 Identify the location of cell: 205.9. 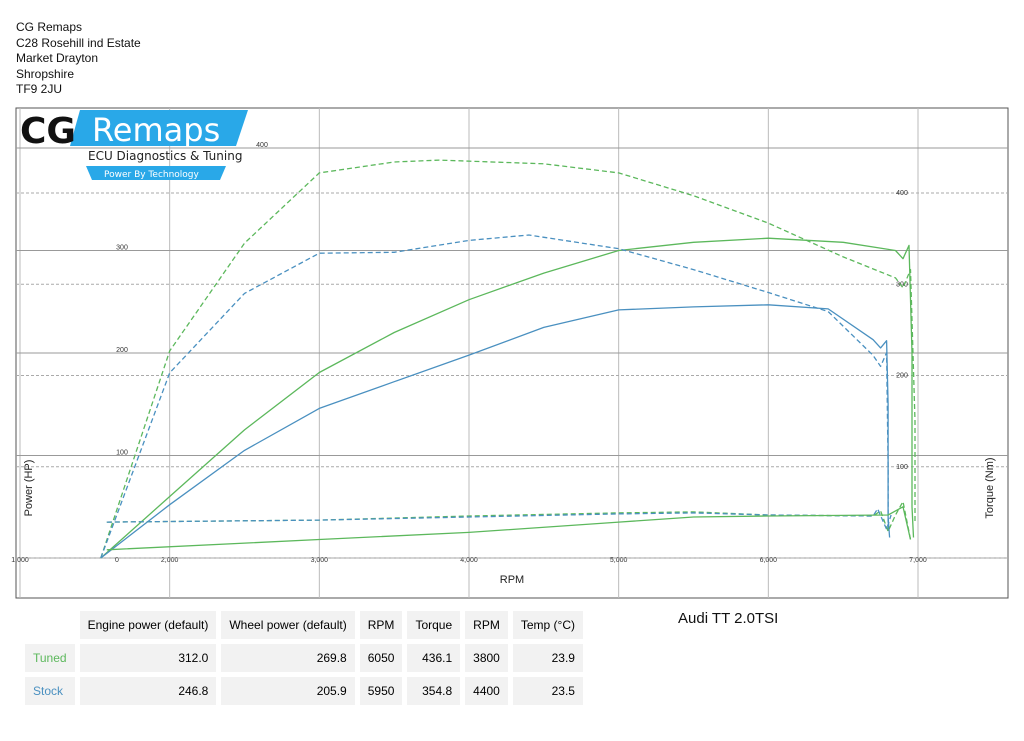
(288, 691).